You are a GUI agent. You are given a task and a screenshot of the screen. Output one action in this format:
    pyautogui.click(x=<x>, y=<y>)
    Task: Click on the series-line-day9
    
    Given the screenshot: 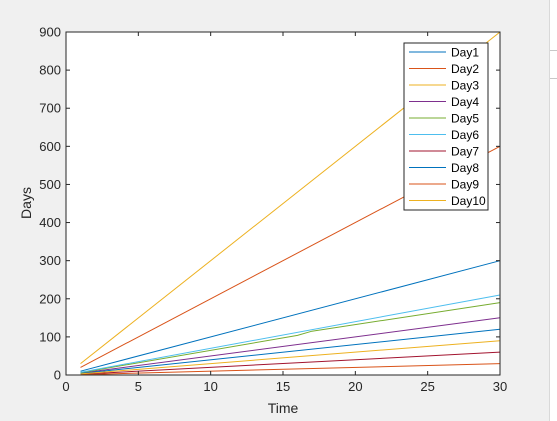 What is the action you would take?
    pyautogui.click(x=290, y=369)
    